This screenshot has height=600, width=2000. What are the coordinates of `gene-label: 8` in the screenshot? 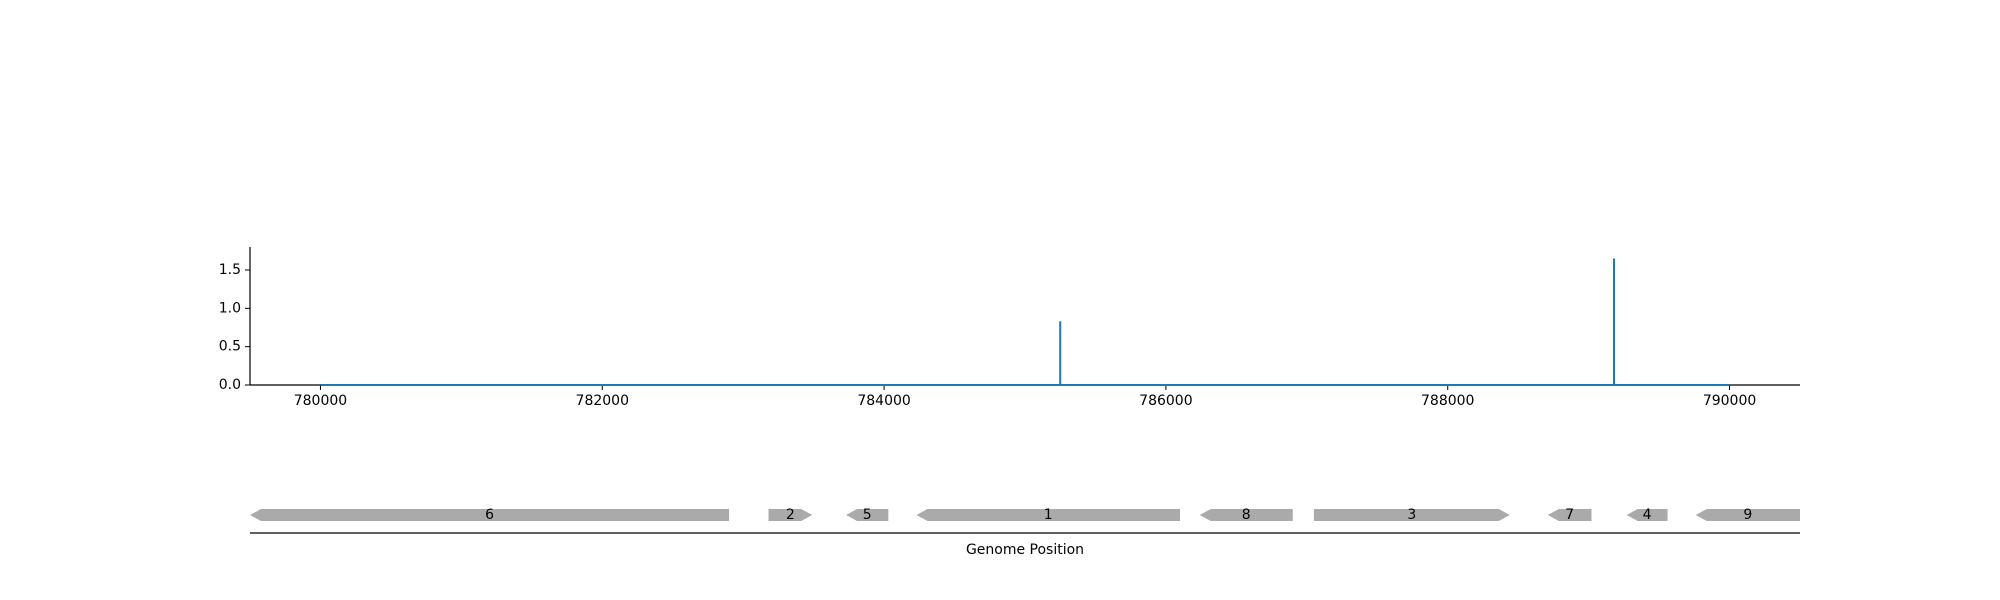 It's located at (1246, 515).